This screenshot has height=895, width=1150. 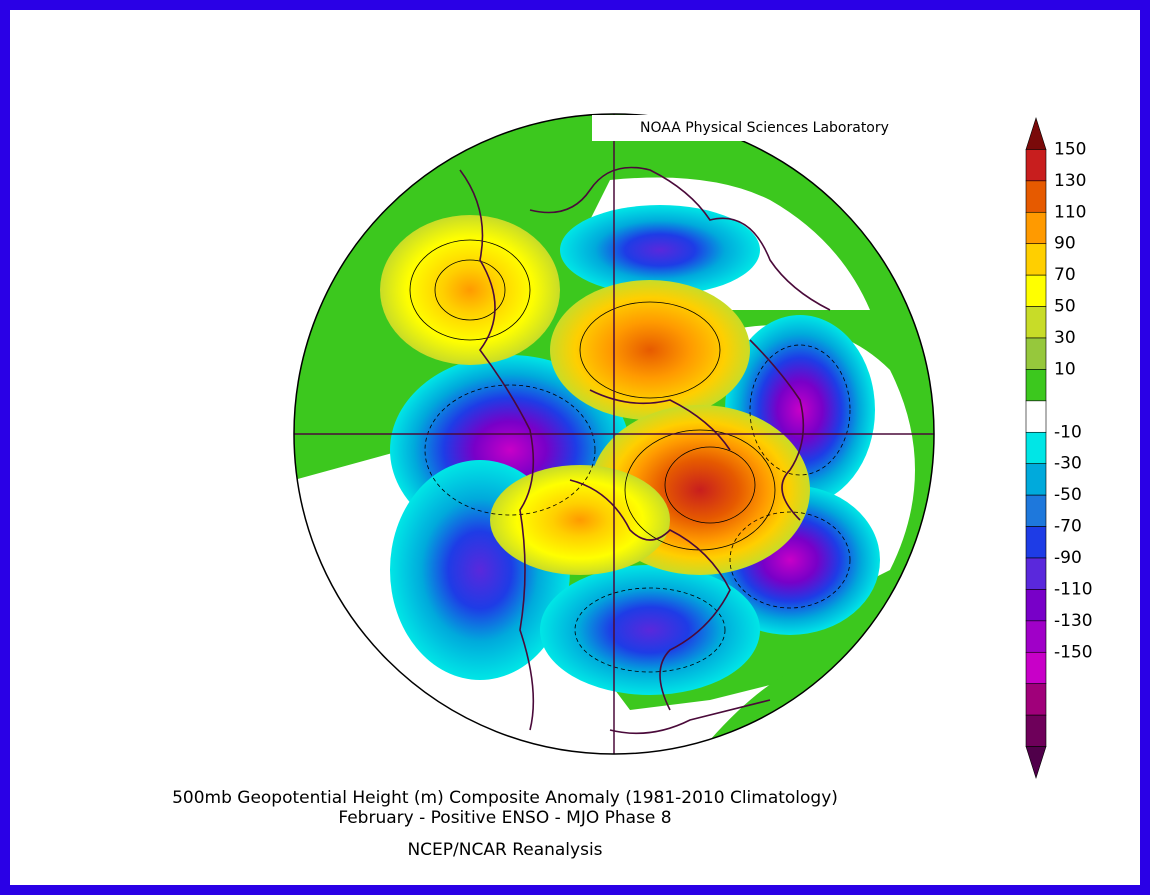 What do you see at coordinates (1068, 432) in the screenshot?
I see `colorbar-tick-label: -10` at bounding box center [1068, 432].